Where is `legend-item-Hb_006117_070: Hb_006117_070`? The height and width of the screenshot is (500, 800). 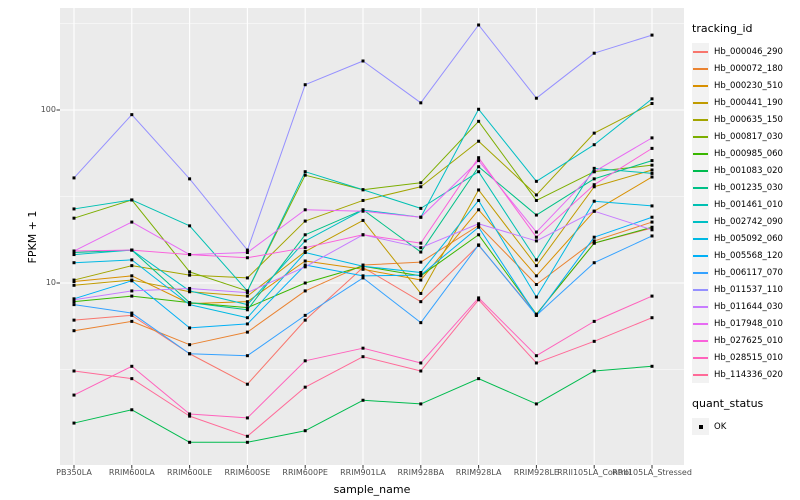 legend-item-Hb_006117_070: Hb_006117_070 is located at coordinates (745, 272).